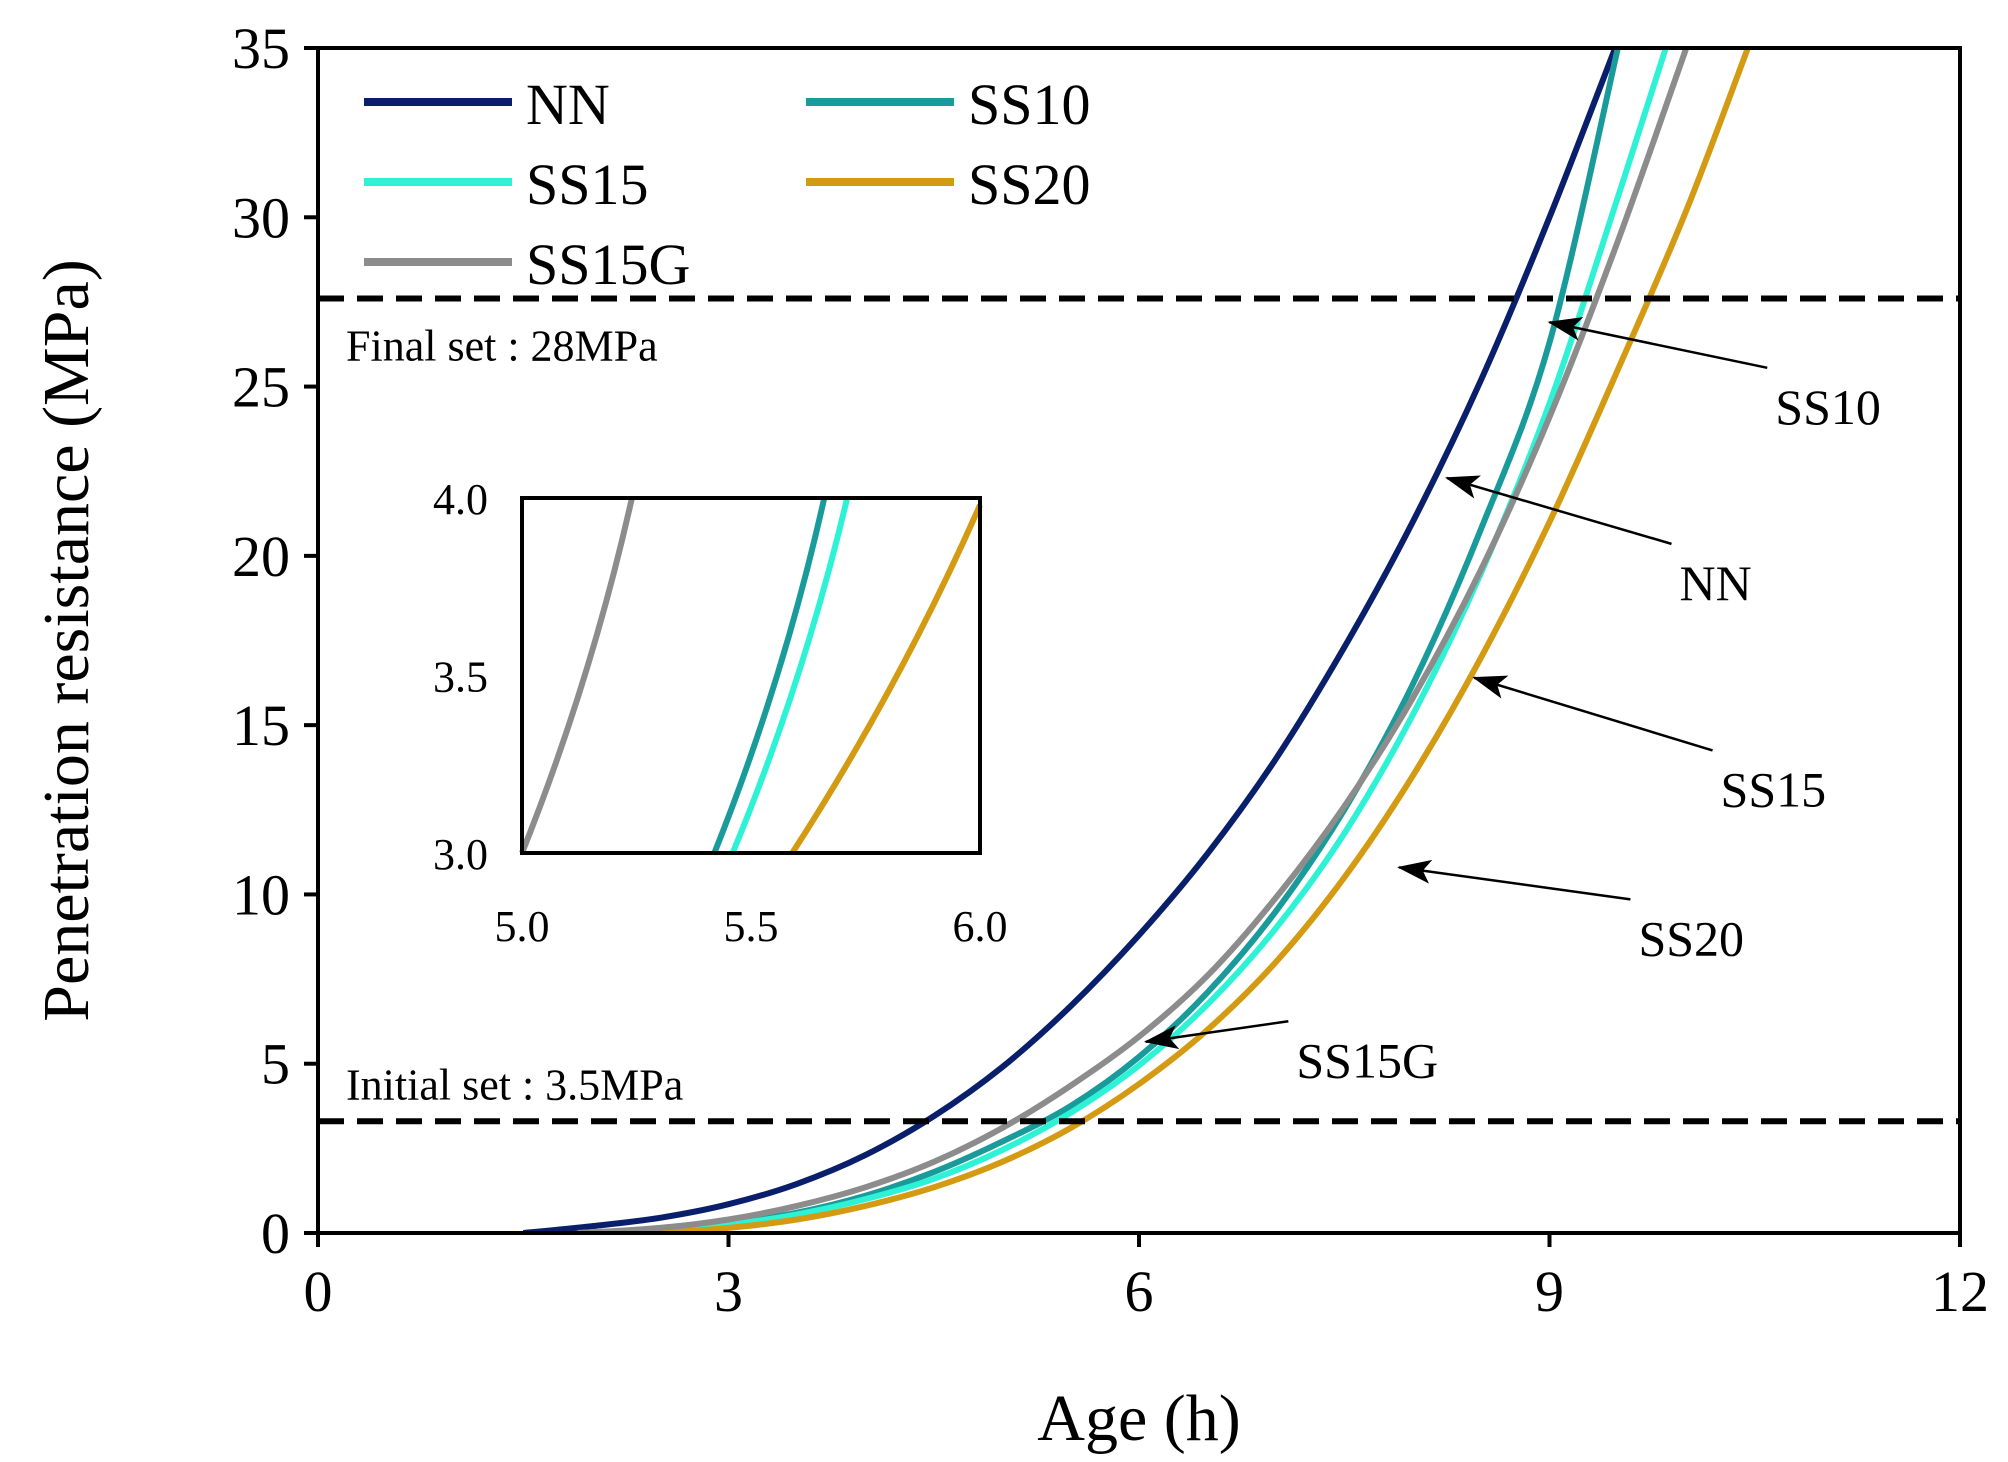 Image resolution: width=2008 pixels, height=1462 pixels. I want to click on inset-y-tick-label: 3.0, so click(460, 854).